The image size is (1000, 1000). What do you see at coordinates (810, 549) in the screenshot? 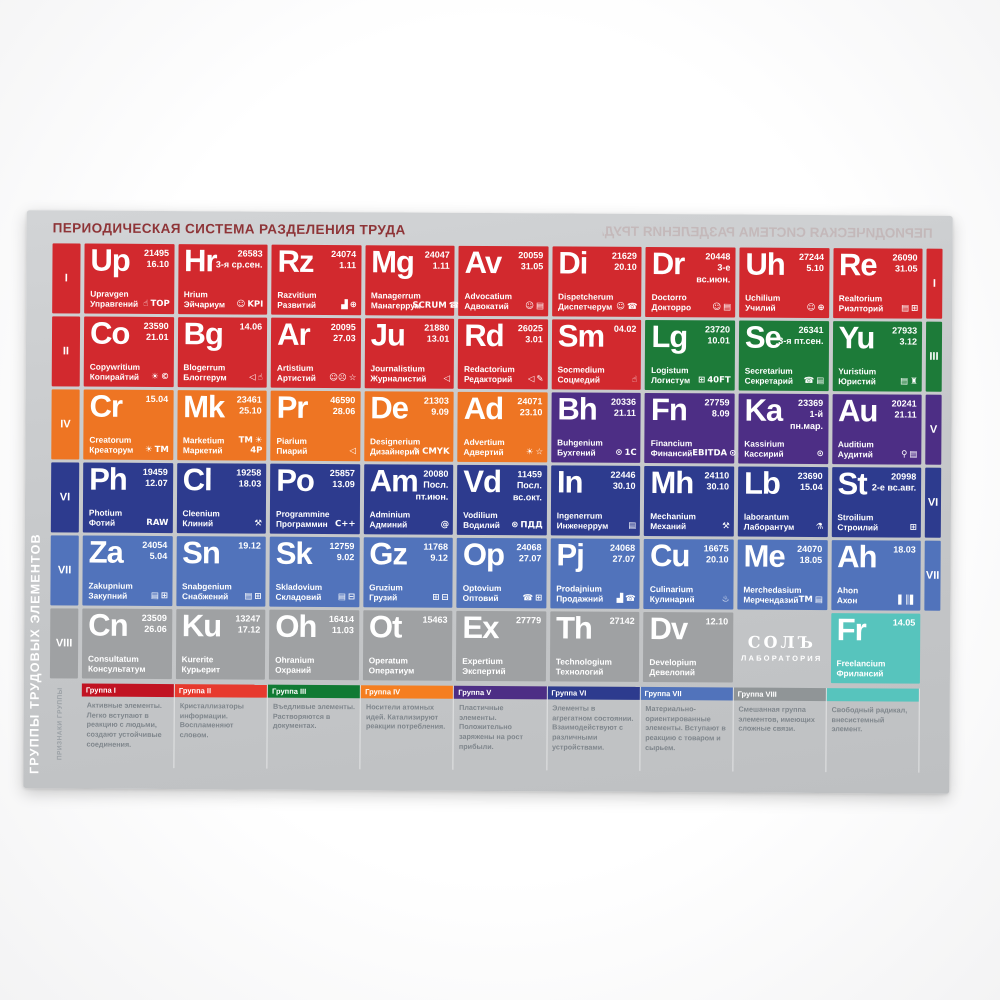
I see `element-number: 24070` at bounding box center [810, 549].